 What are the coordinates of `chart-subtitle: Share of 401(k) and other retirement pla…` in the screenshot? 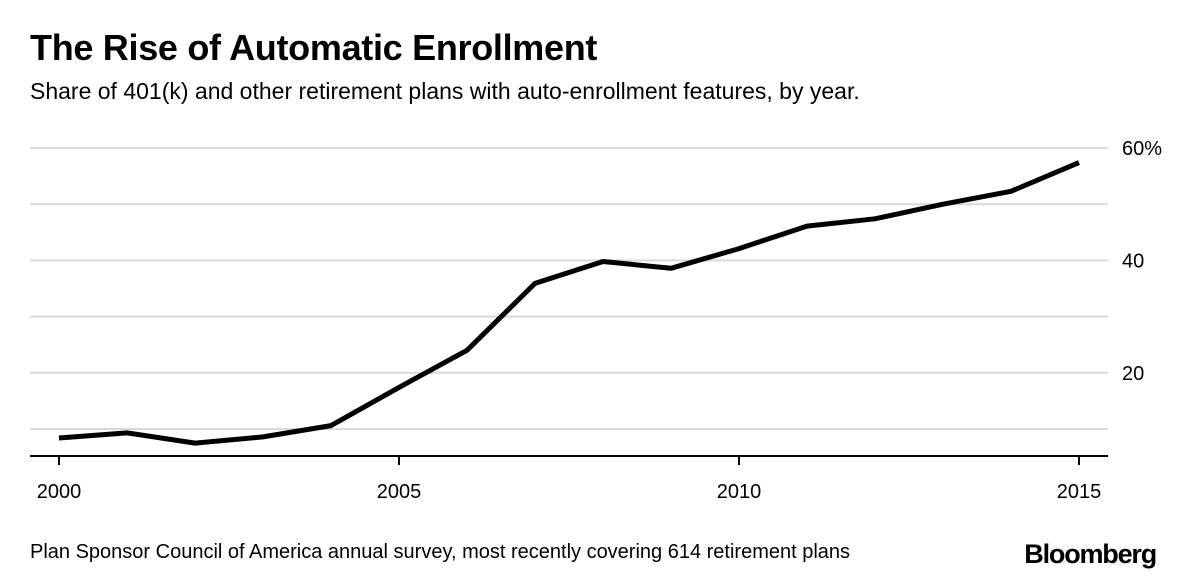 It's located at (445, 91).